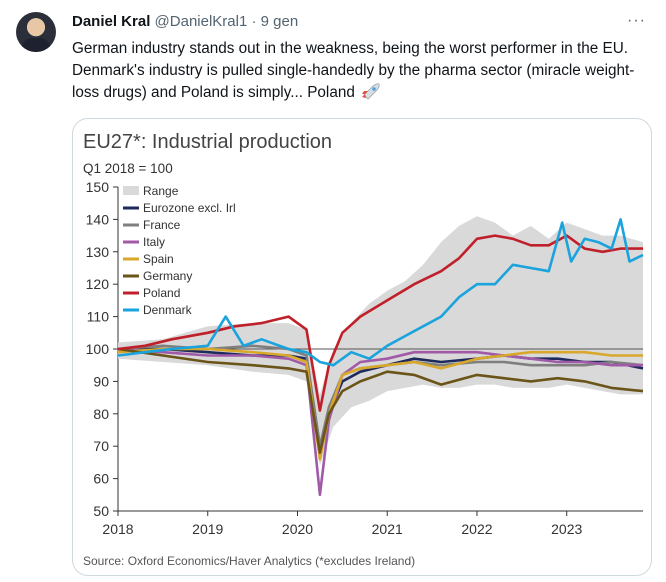  What do you see at coordinates (279, 21) in the screenshot?
I see `timestamp: 9 gen` at bounding box center [279, 21].